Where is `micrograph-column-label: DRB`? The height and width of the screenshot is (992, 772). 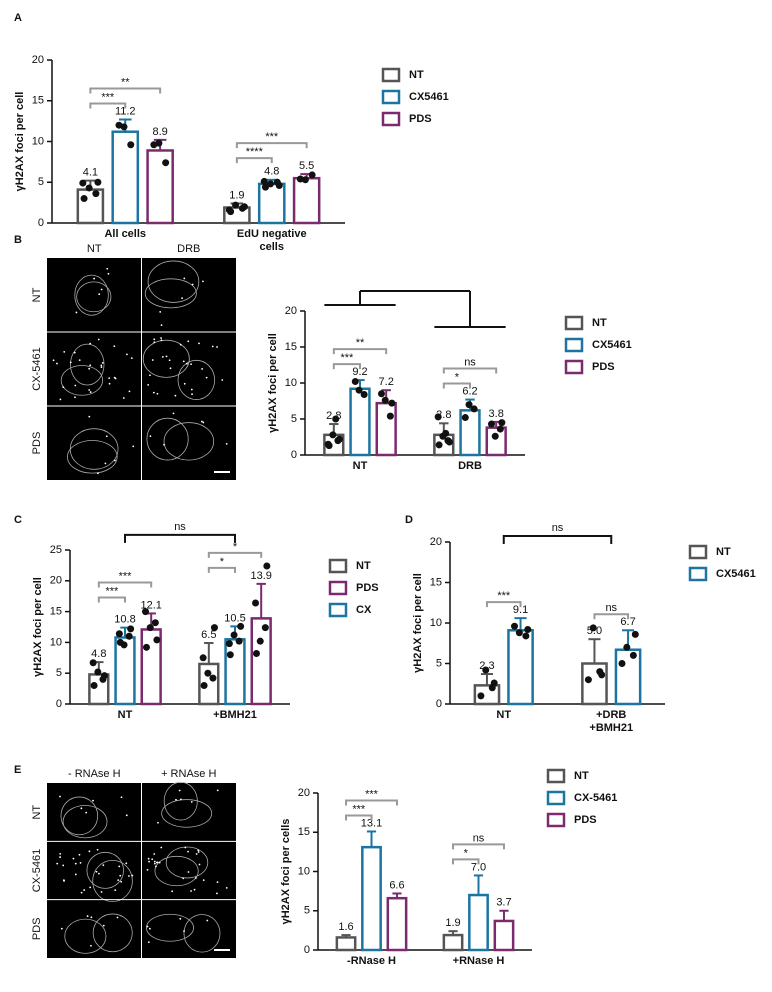
micrograph-column-label: DRB is located at coordinates (188, 249).